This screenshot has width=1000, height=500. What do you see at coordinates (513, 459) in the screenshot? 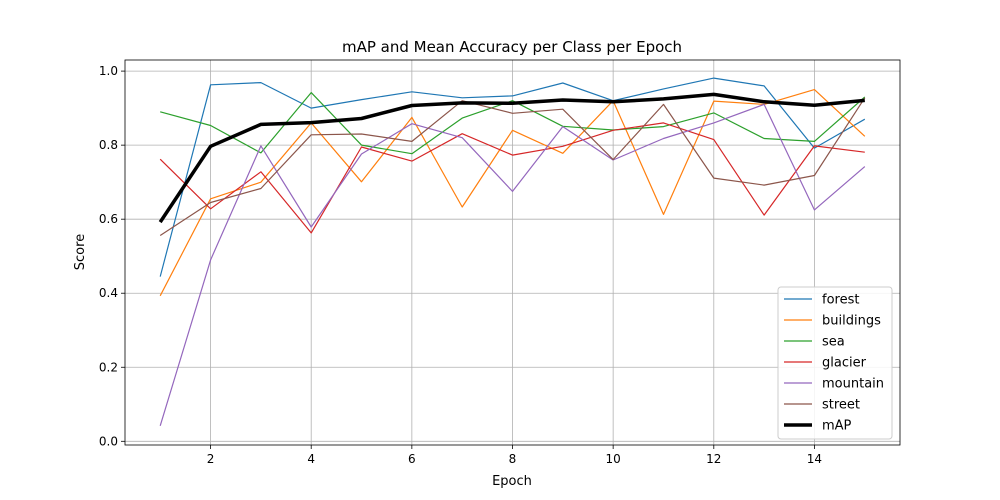
I see `x-tick-label: 8` at bounding box center [513, 459].